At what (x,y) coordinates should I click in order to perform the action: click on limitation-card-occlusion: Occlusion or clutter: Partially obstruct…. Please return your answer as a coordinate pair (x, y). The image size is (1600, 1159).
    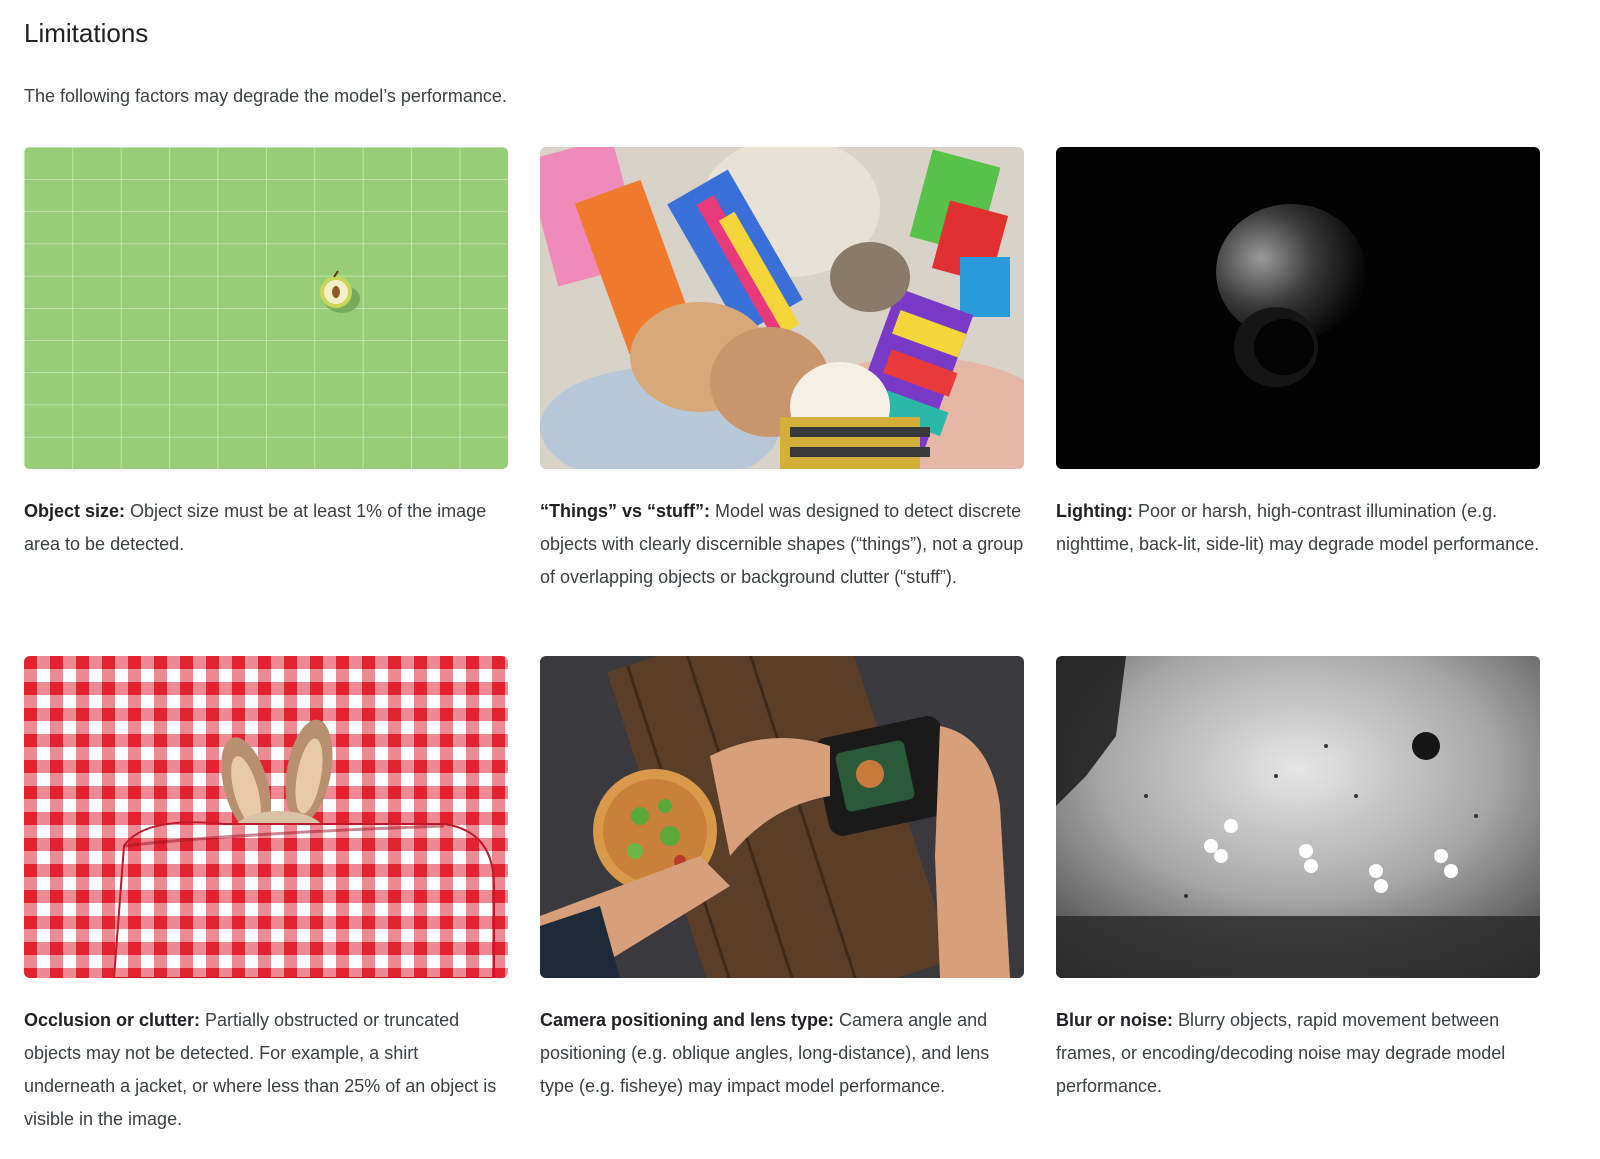
    Looking at the image, I should click on (266, 896).